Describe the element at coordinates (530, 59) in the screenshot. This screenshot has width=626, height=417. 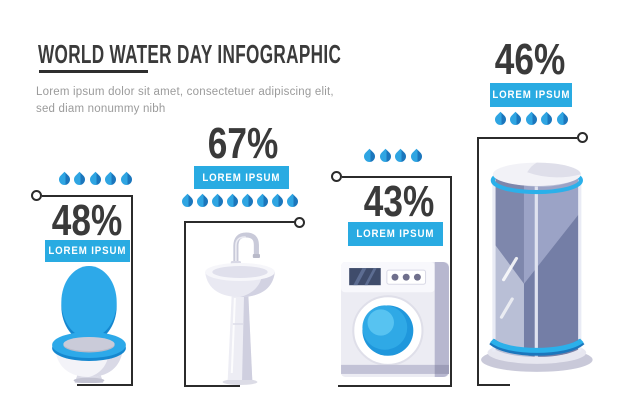
I see `percent-value: 46%` at that location.